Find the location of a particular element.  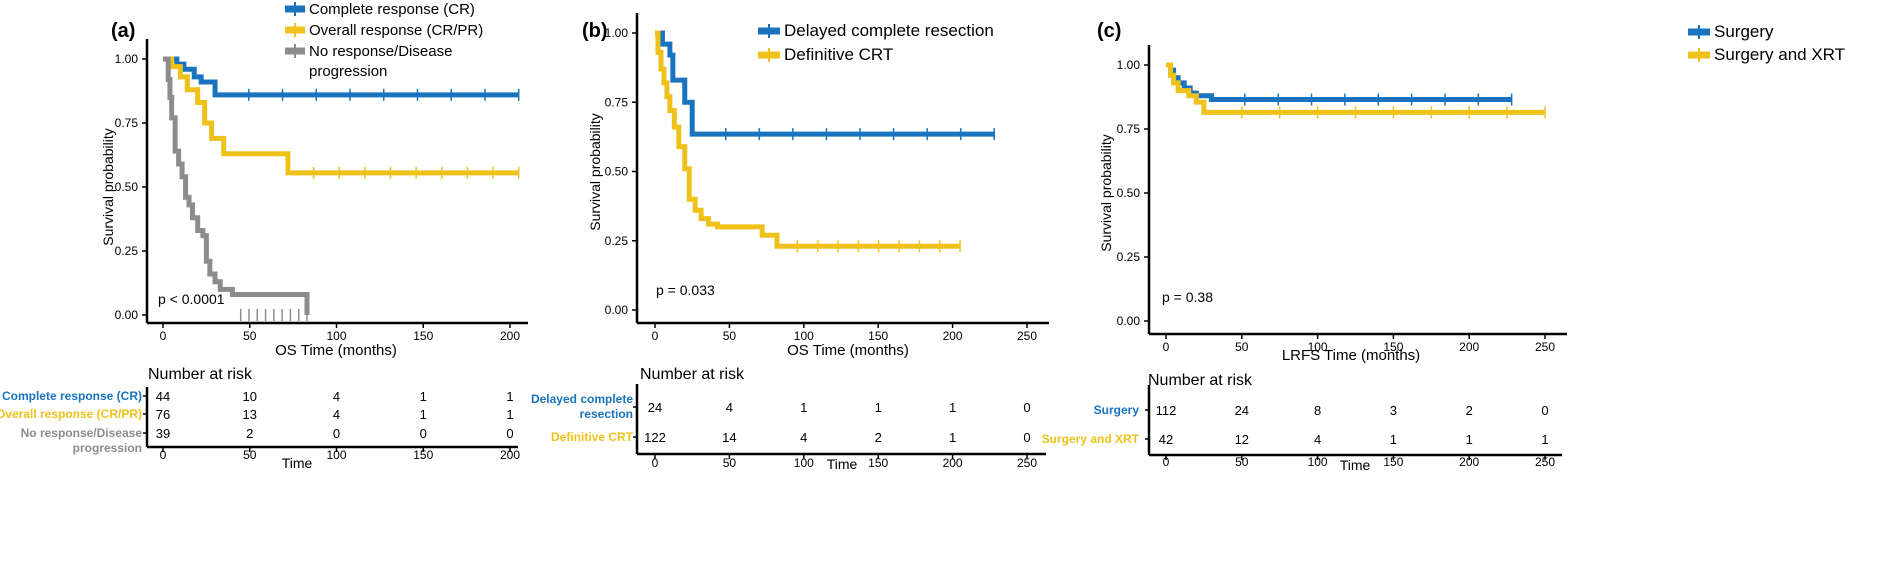

risk-cell: 44 is located at coordinates (163, 396).